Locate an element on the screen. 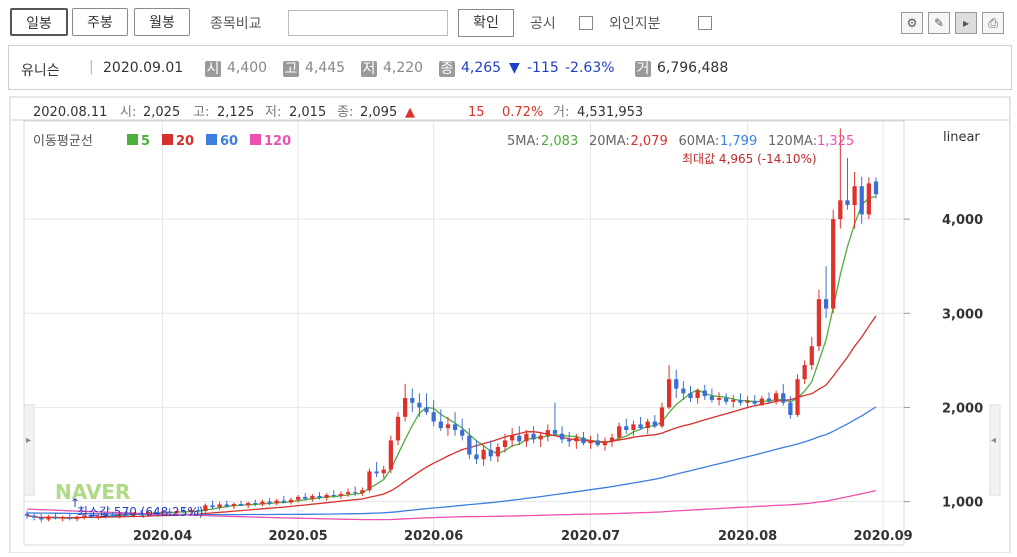  compare-input is located at coordinates (368, 23).